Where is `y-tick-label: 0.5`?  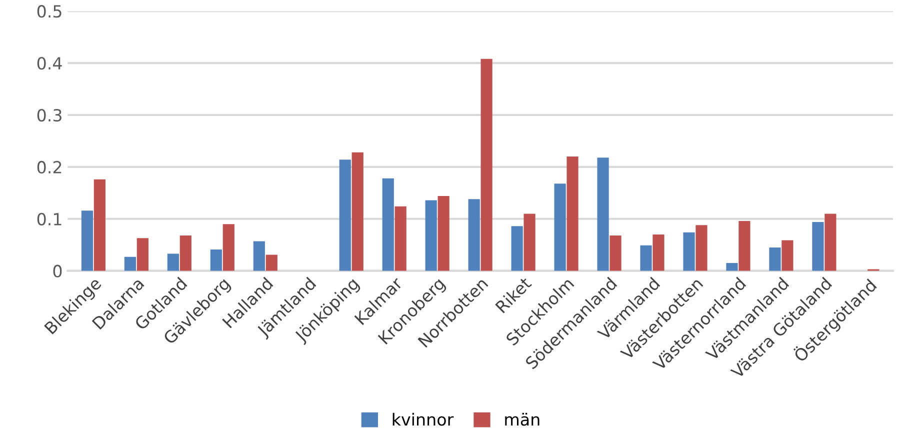 y-tick-label: 0.5 is located at coordinates (49, 11).